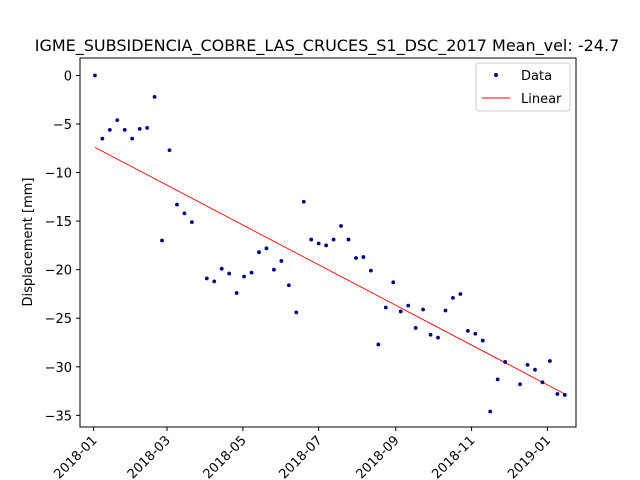 This screenshot has height=480, width=640. I want to click on x-tick-label: 2018-07, so click(300, 456).